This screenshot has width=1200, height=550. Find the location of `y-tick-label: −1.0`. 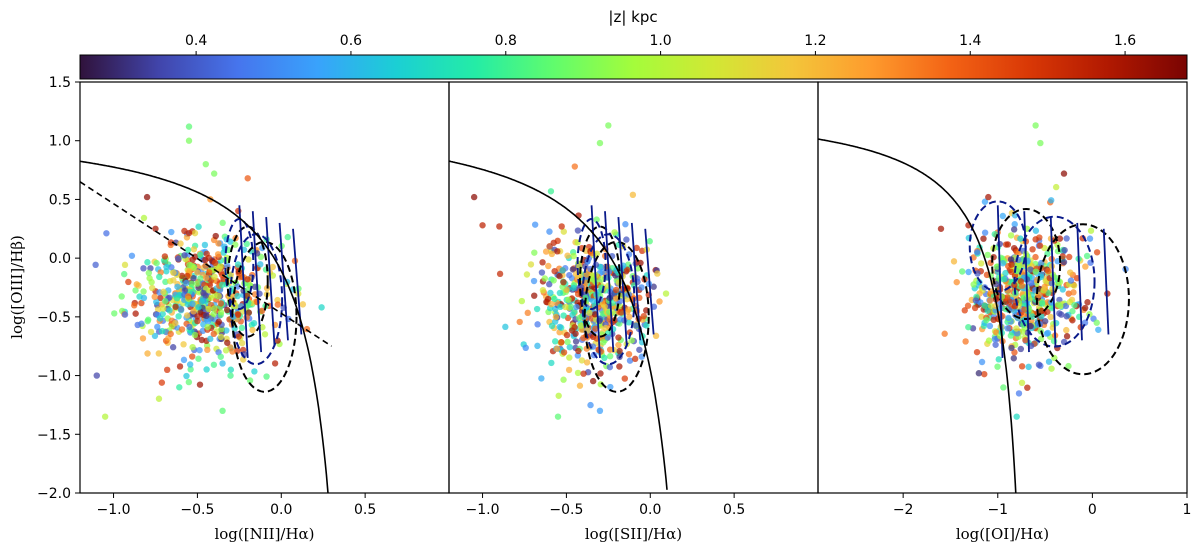

y-tick-label: −1.0 is located at coordinates (54, 377).